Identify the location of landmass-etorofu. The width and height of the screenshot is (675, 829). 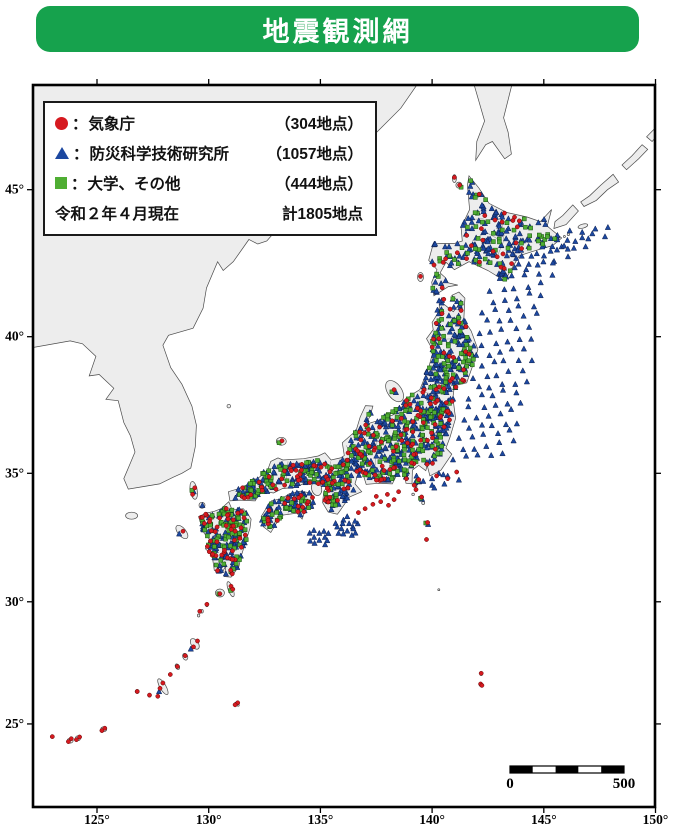
(600, 190).